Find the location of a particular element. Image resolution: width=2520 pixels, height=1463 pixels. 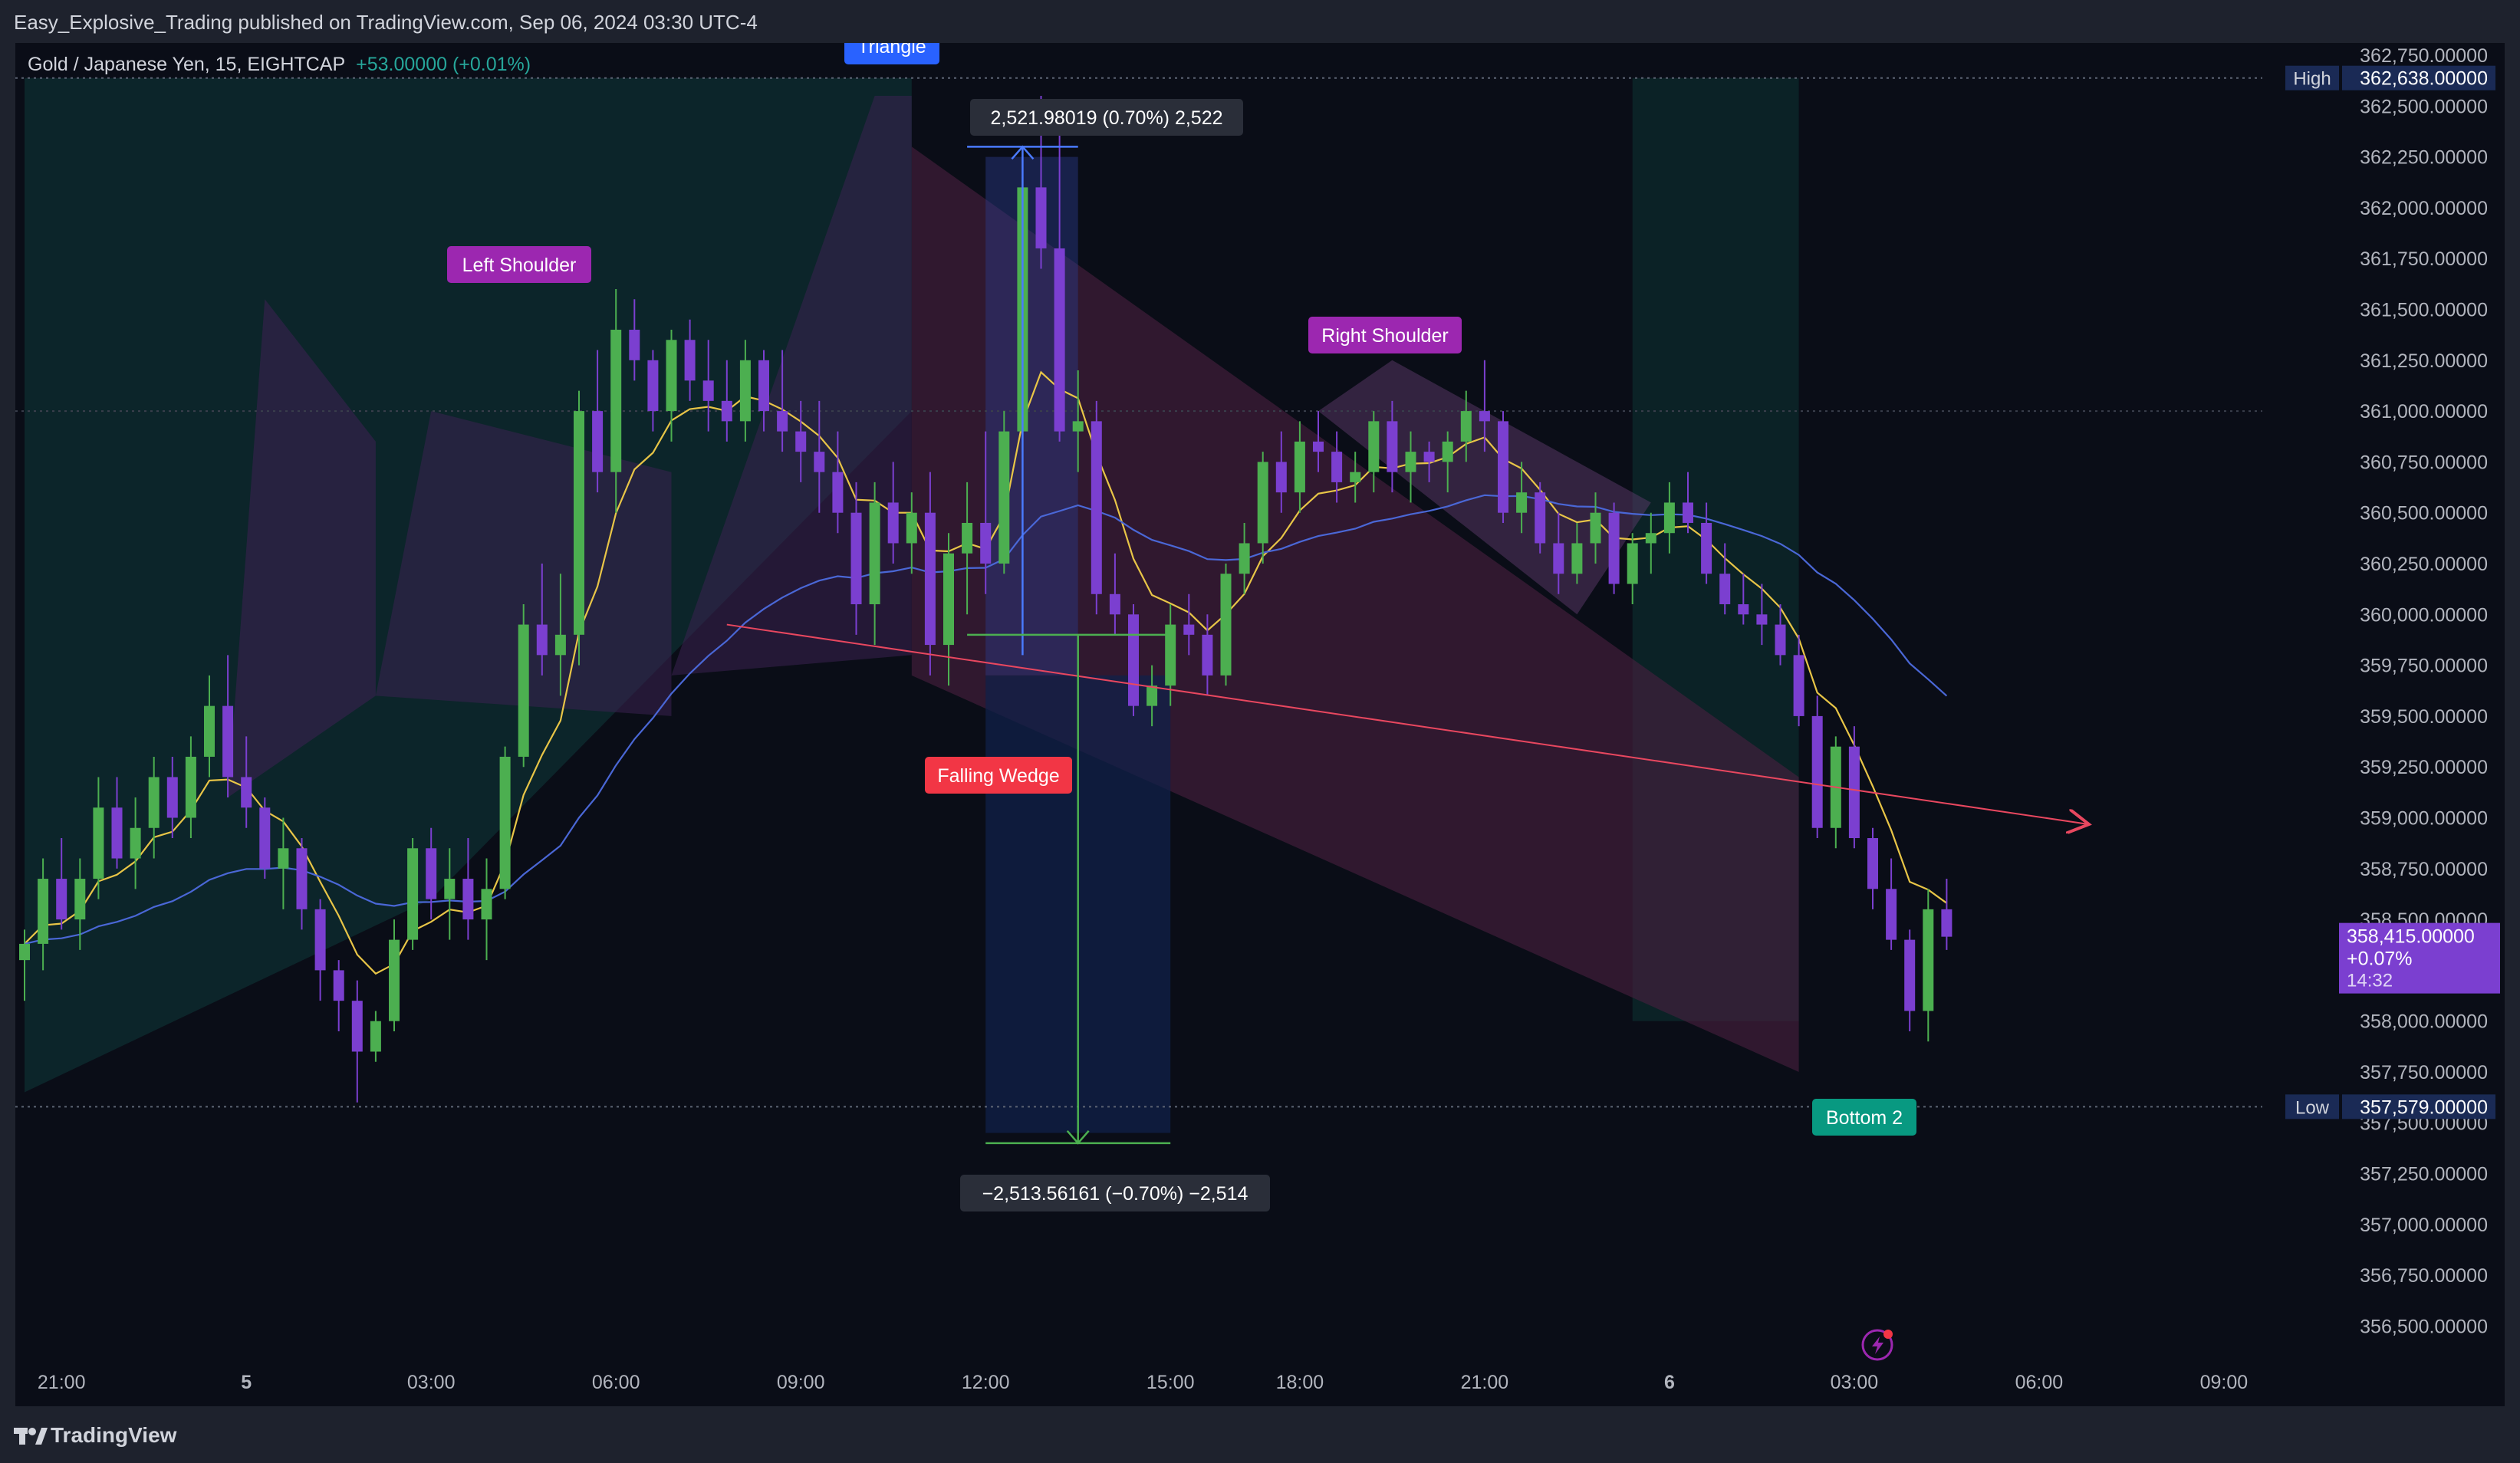

time-tick-label: 6 is located at coordinates (1669, 1382).